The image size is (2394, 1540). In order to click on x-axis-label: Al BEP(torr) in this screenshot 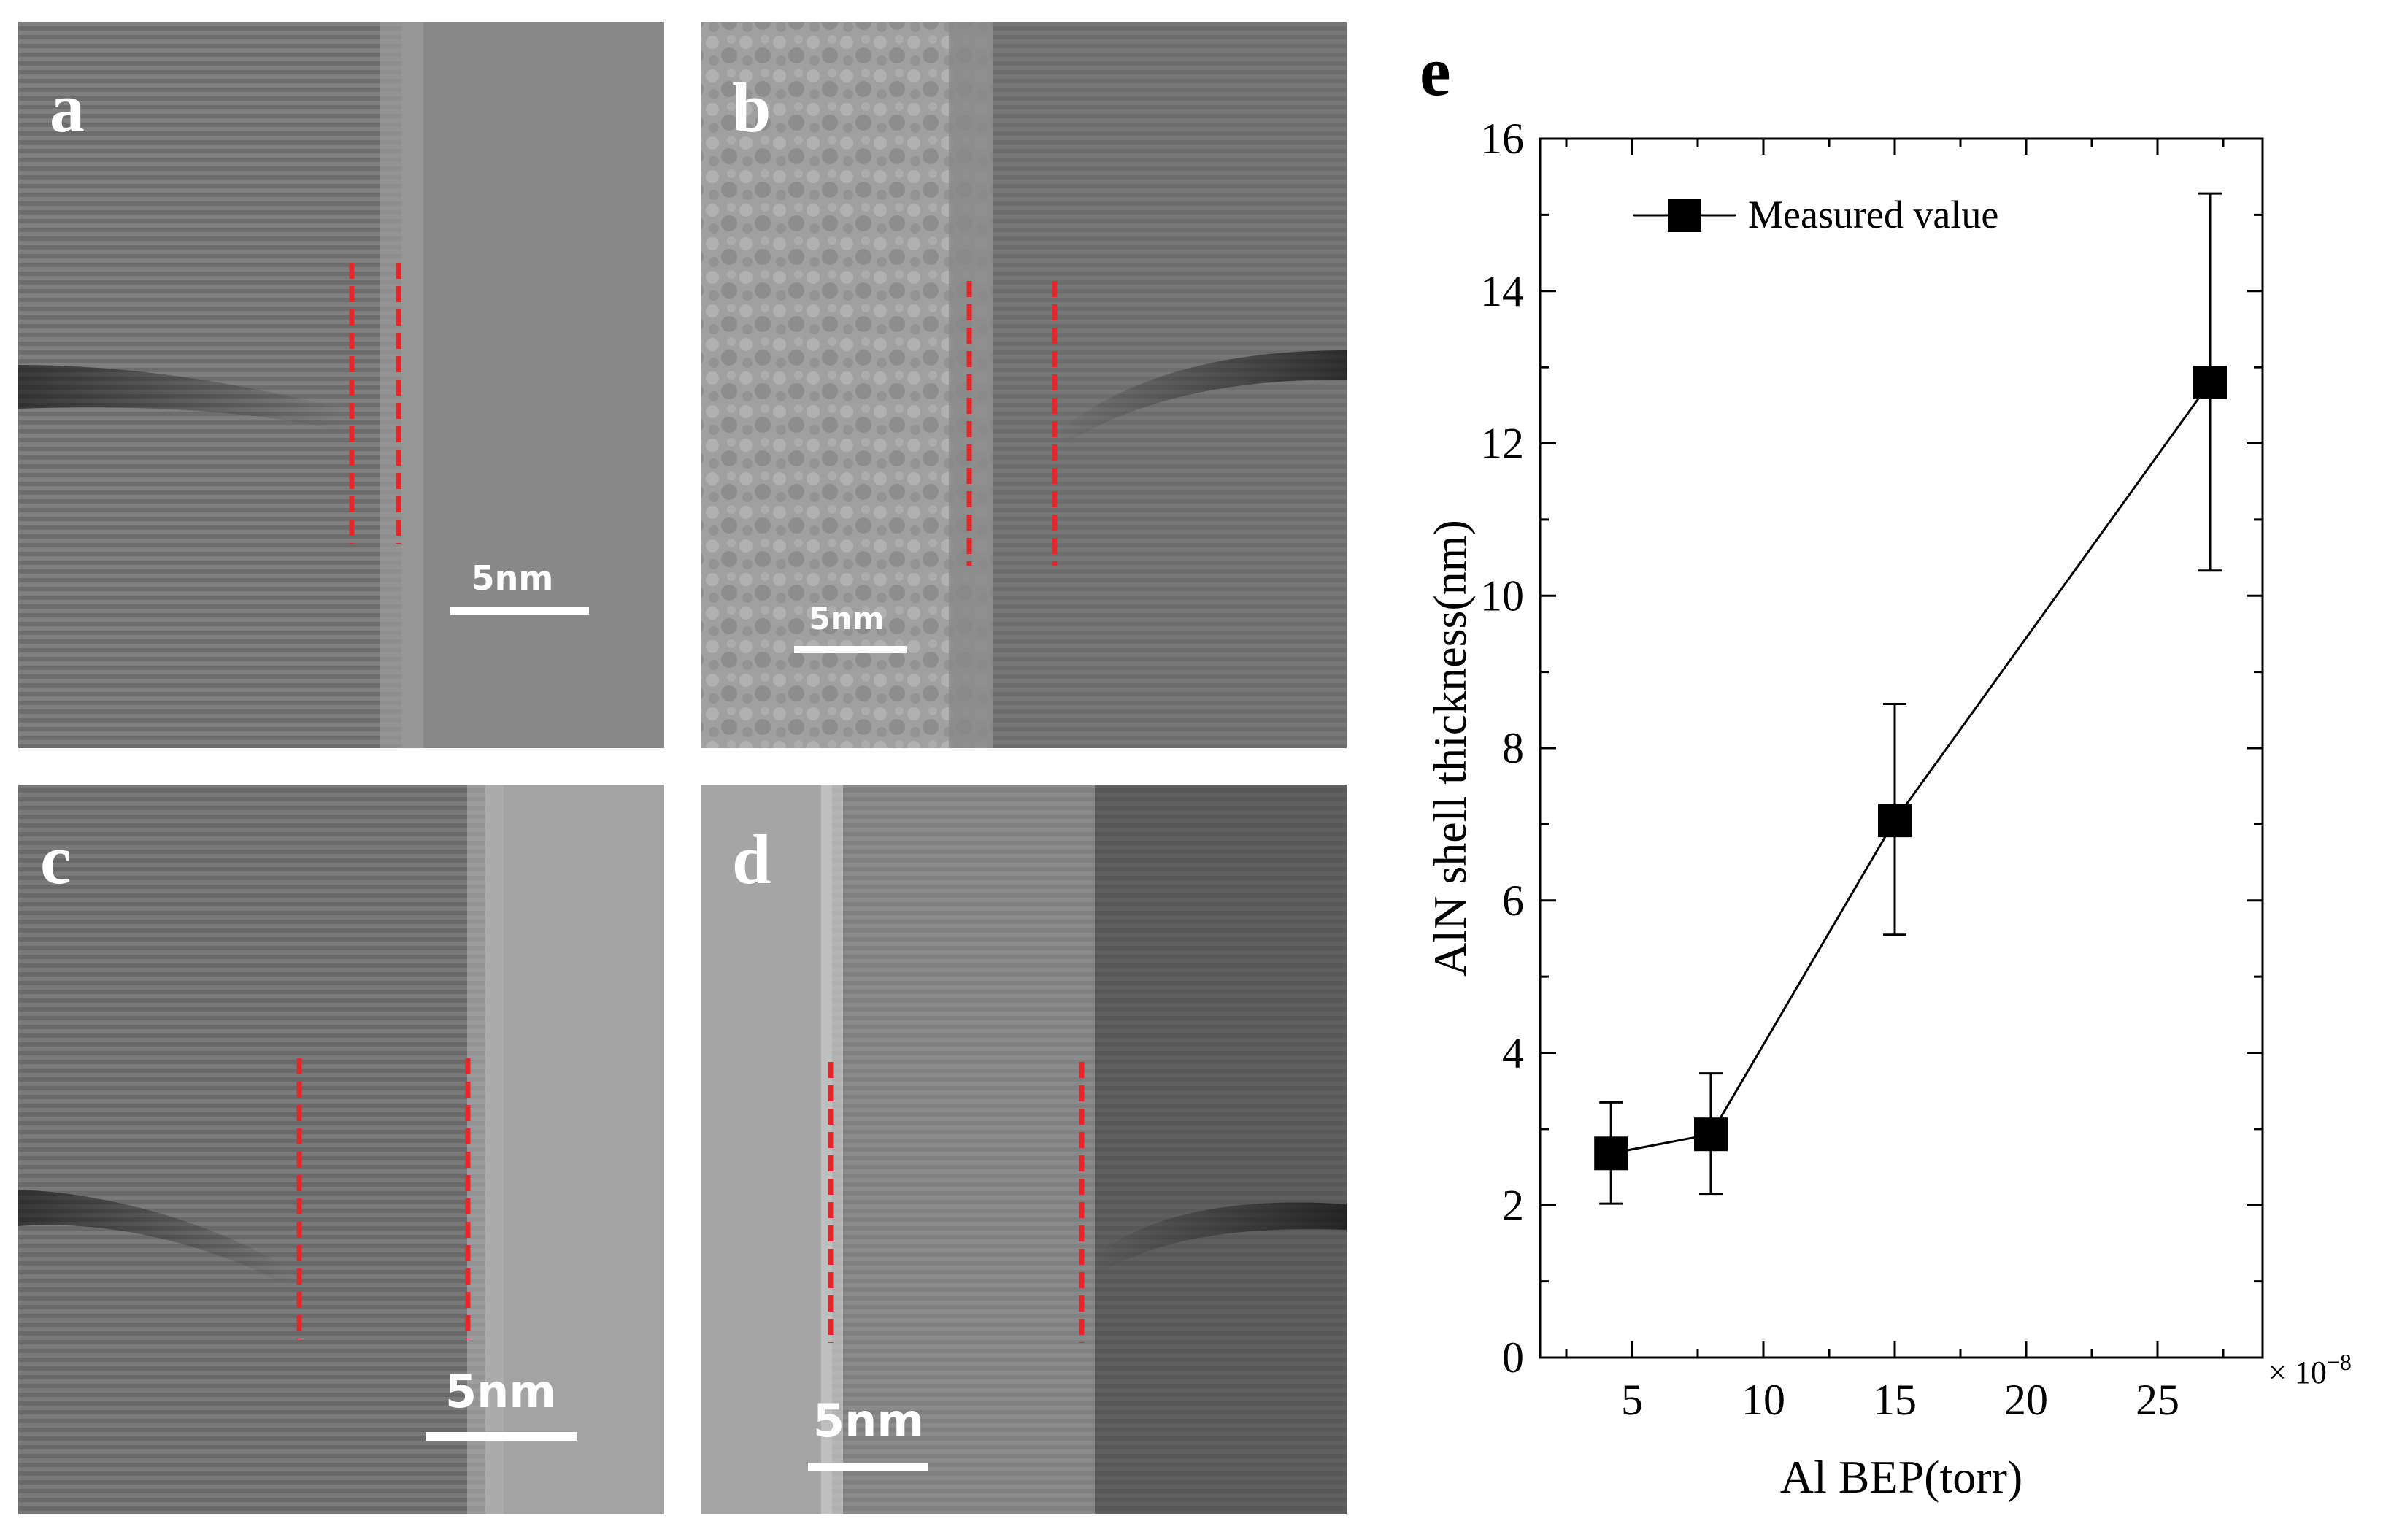, I will do `click(1901, 1477)`.